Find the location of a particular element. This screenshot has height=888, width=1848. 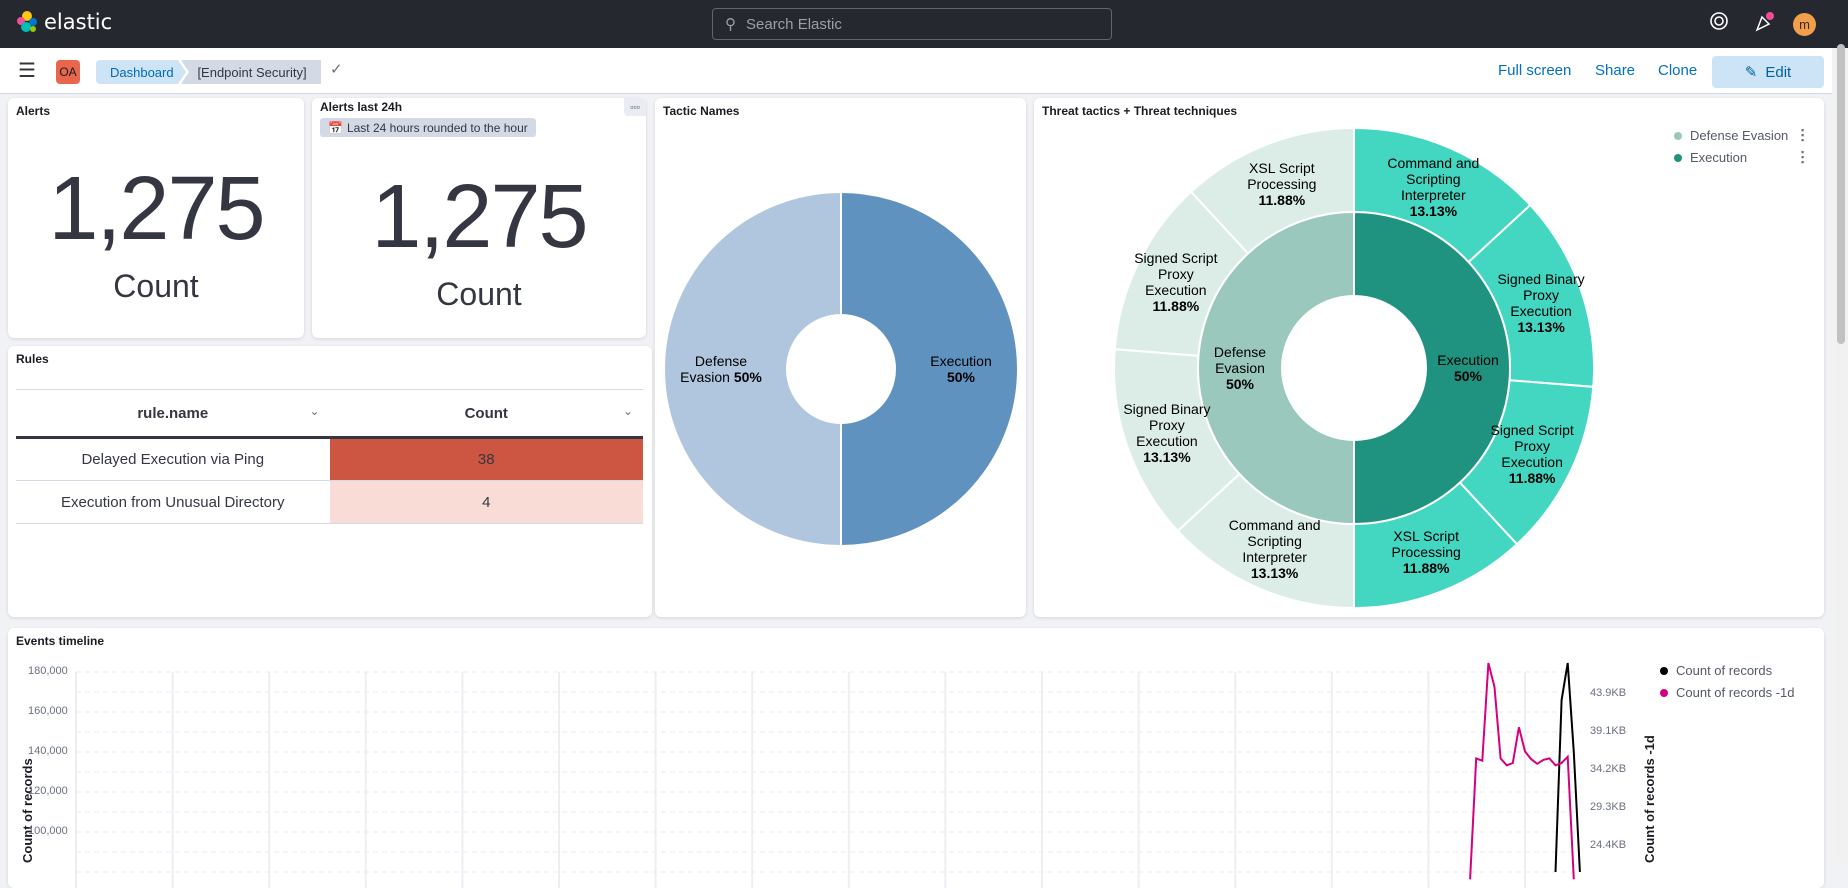

scrollbar-thumb is located at coordinates (1841, 194).